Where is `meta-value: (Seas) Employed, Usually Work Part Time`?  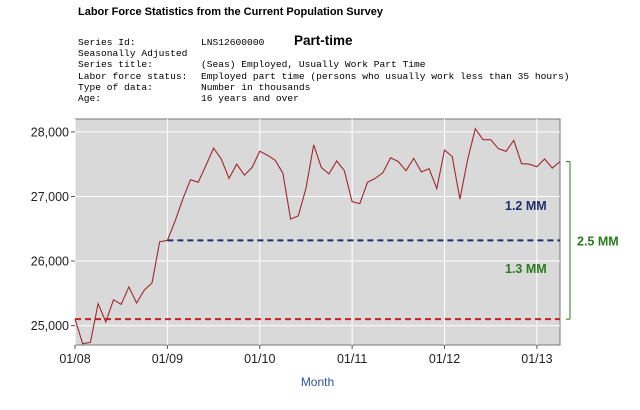
meta-value: (Seas) Employed, Usually Work Part Time is located at coordinates (313, 65).